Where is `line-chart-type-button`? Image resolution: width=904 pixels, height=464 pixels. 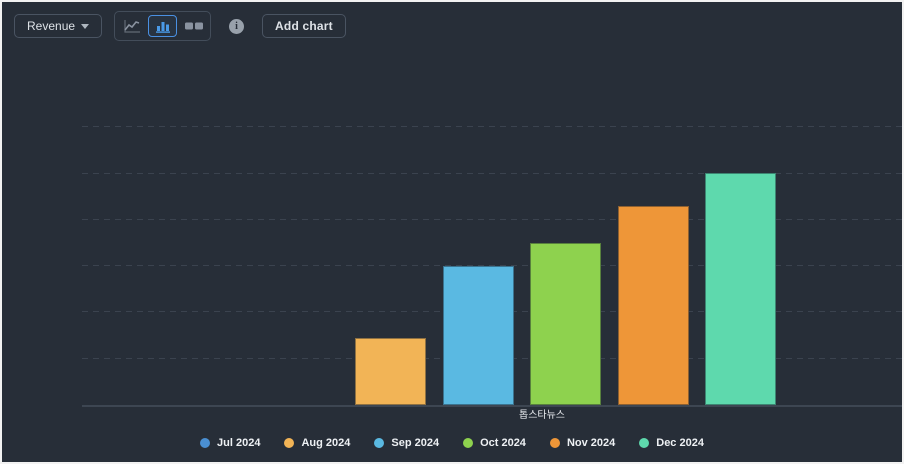 line-chart-type-button is located at coordinates (131, 26).